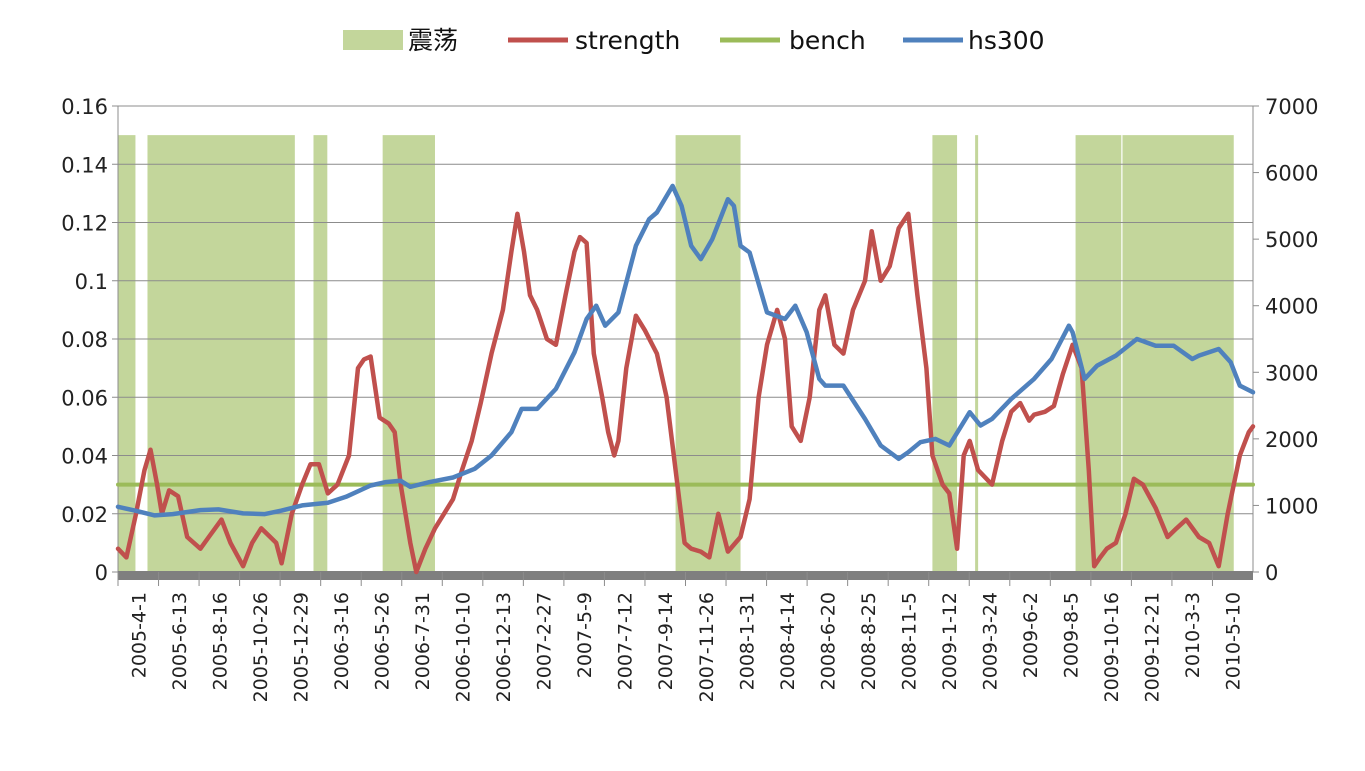  What do you see at coordinates (84, 398) in the screenshot?
I see `y-left-tick-label: 0.06` at bounding box center [84, 398].